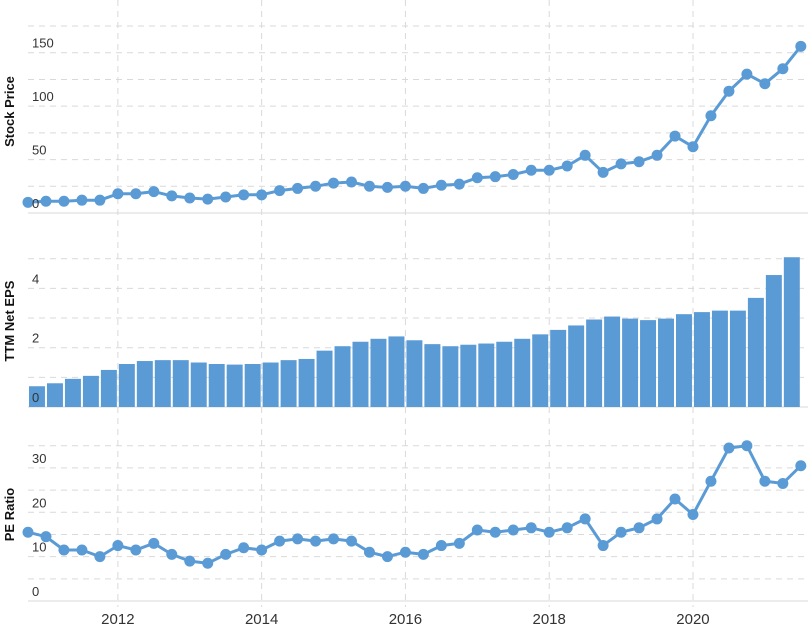 This screenshot has height=630, width=812. What do you see at coordinates (43, 96) in the screenshot?
I see `panel-0-y-tick-label: 100` at bounding box center [43, 96].